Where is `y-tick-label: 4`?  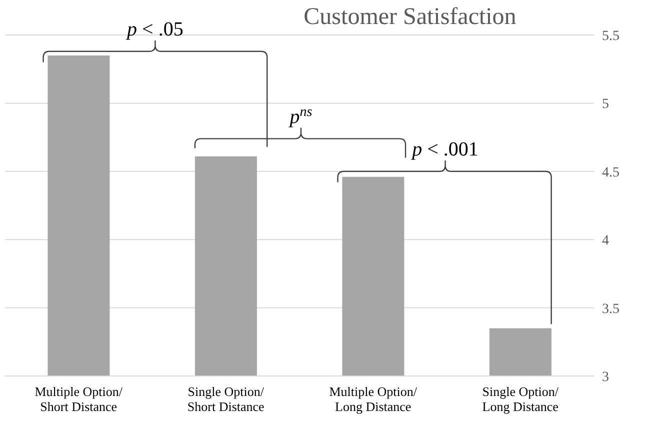 y-tick-label: 4 is located at coordinates (605, 241).